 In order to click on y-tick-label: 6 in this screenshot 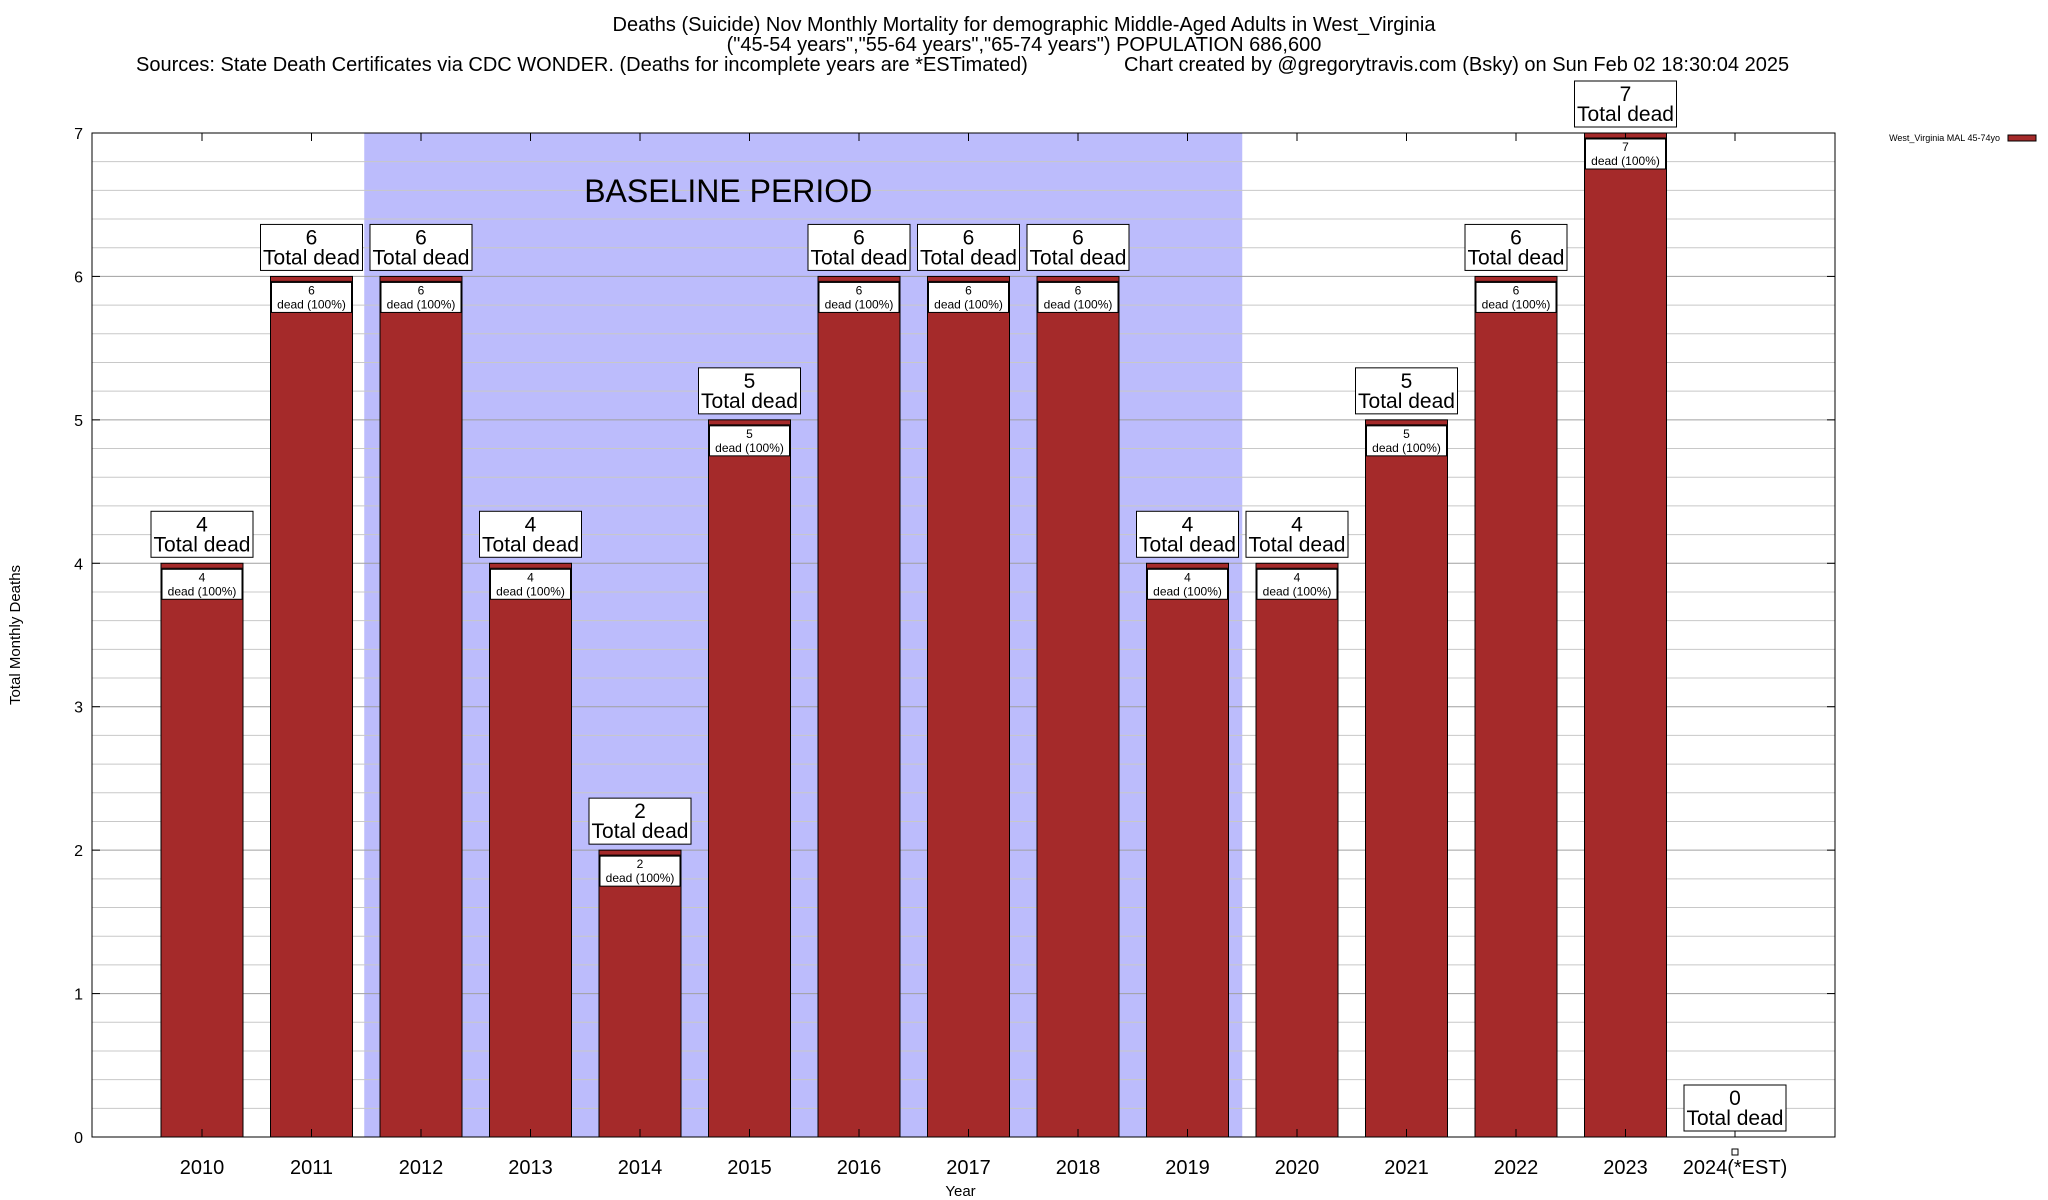, I will do `click(78, 277)`.